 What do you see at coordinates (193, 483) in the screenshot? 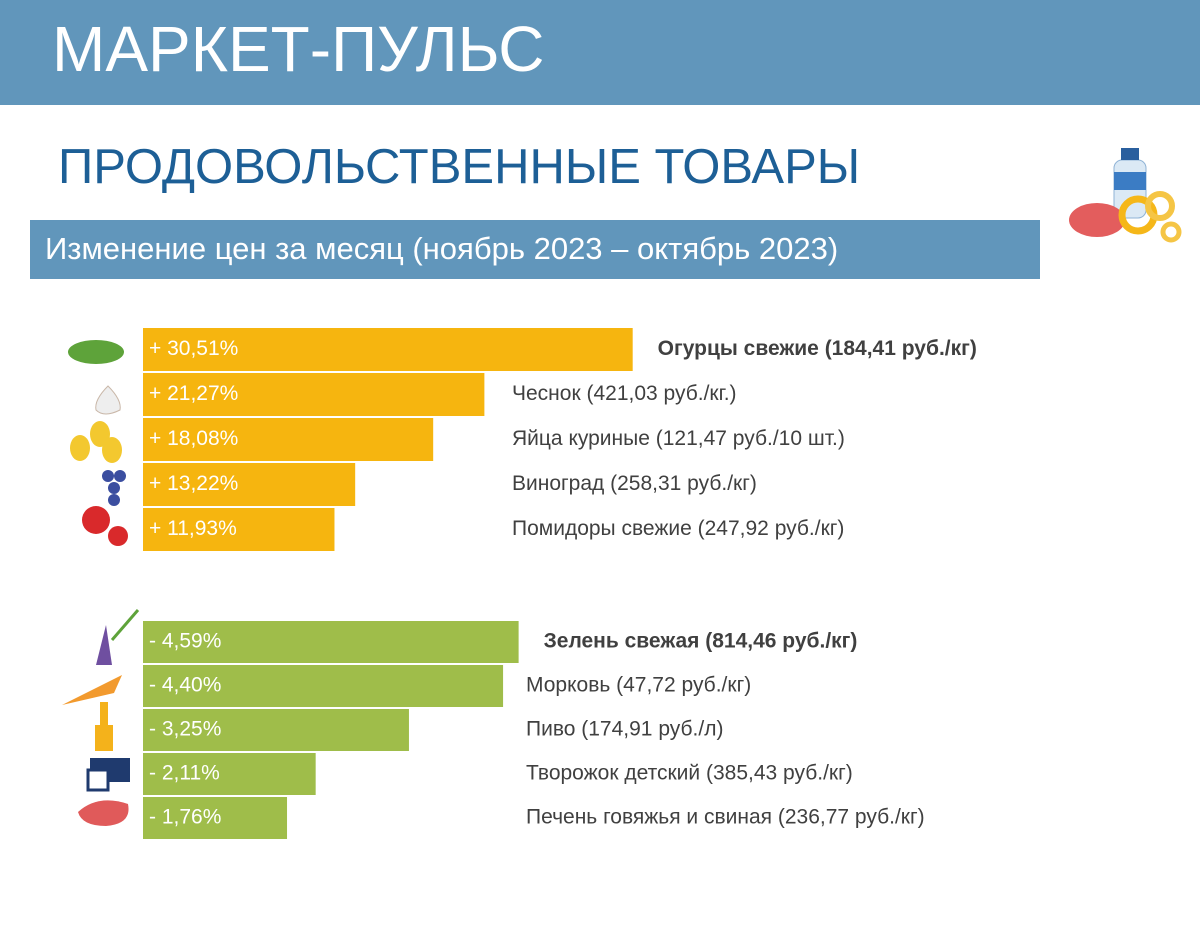
I see `value-label: + 13,22%` at bounding box center [193, 483].